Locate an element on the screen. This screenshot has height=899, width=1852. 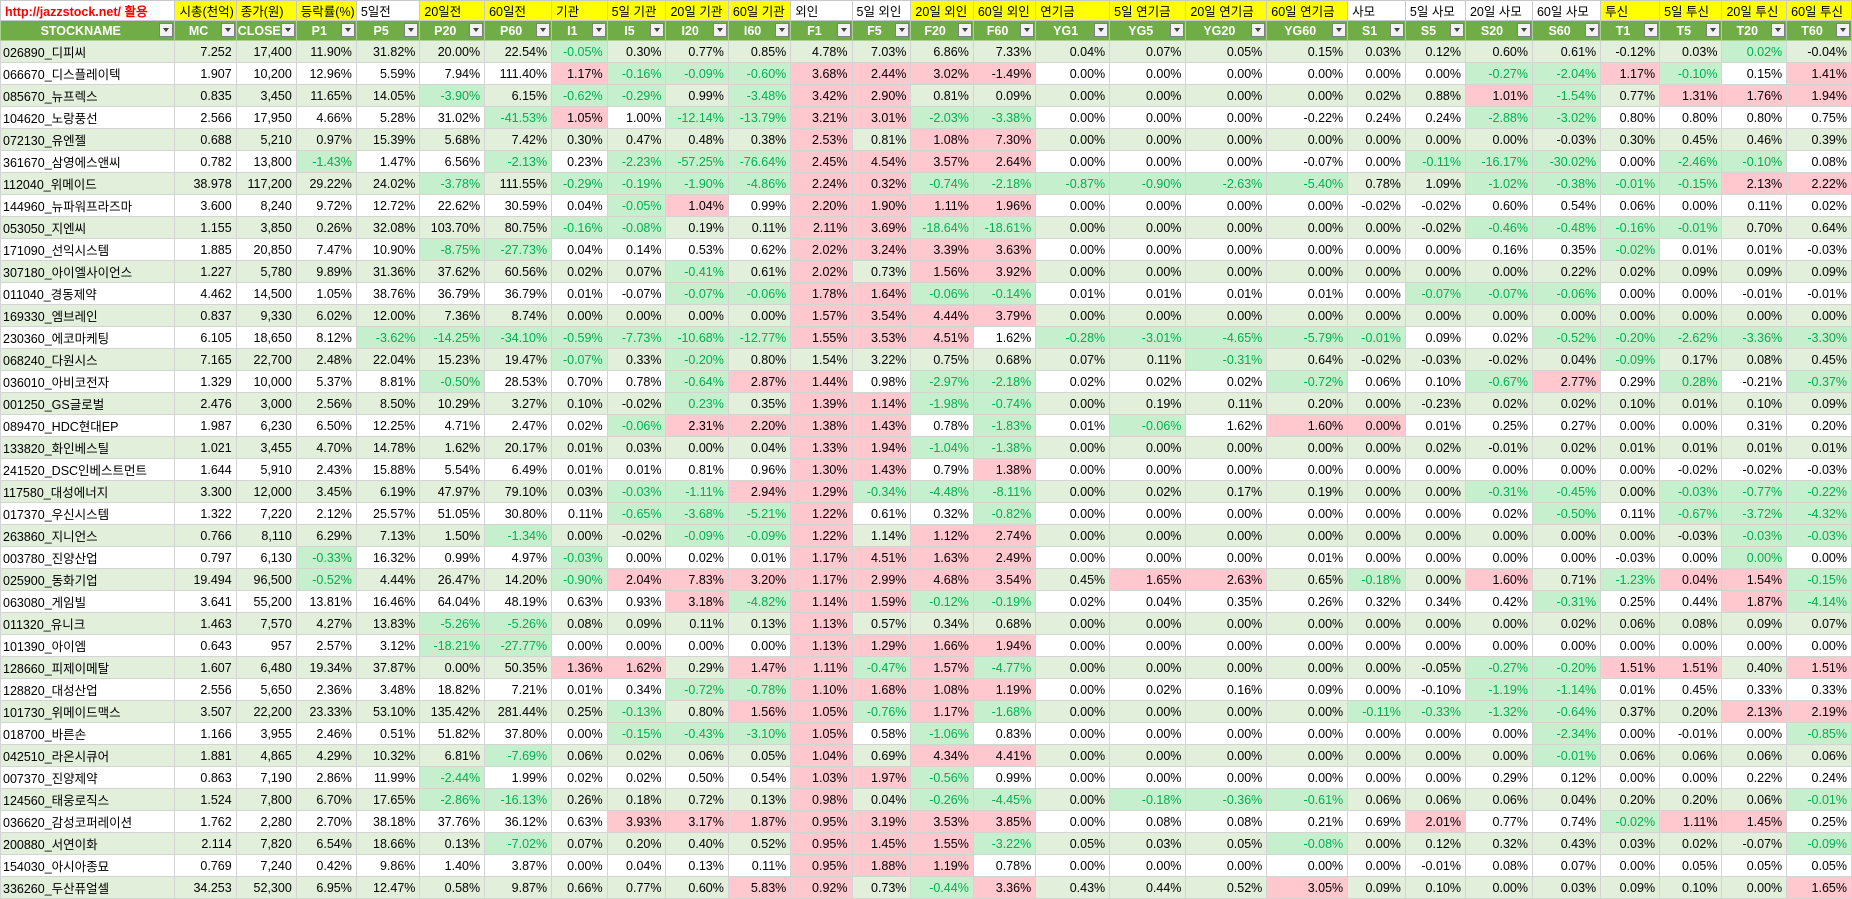
value-cell: -3.48% is located at coordinates (759, 95).